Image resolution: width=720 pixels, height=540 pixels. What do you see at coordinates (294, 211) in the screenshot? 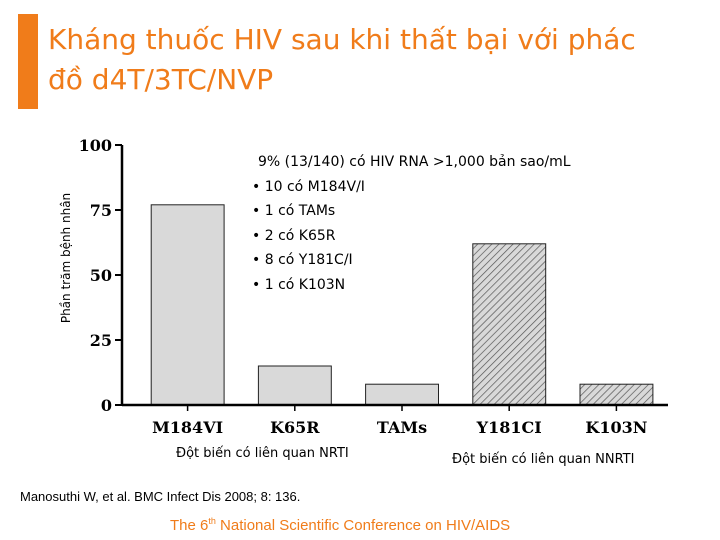
I see `summary-item-tams: • 1 có TAMs` at bounding box center [294, 211].